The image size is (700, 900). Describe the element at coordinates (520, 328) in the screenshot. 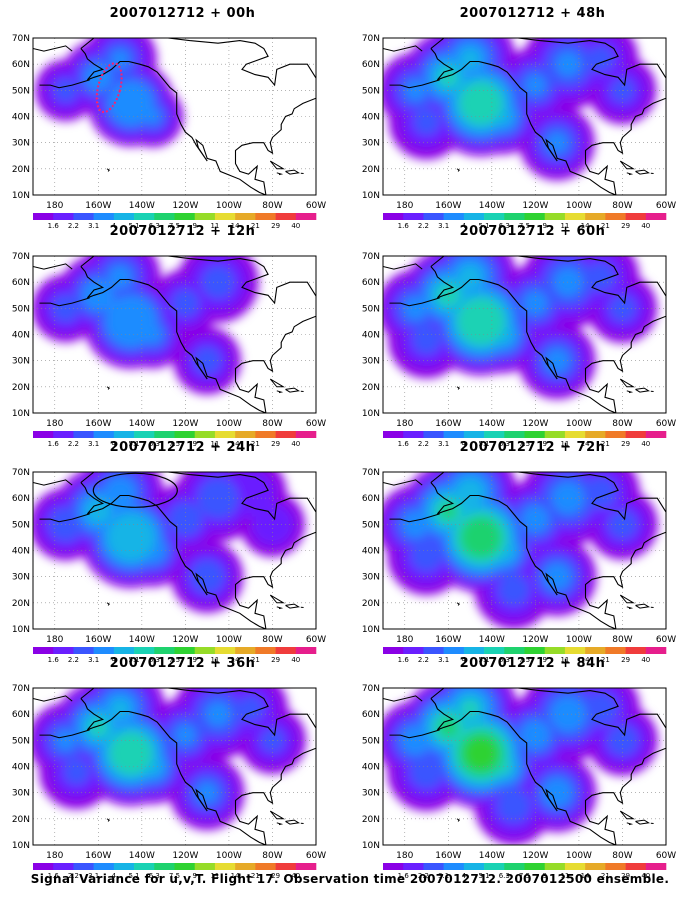

I see `variance-field` at that location.